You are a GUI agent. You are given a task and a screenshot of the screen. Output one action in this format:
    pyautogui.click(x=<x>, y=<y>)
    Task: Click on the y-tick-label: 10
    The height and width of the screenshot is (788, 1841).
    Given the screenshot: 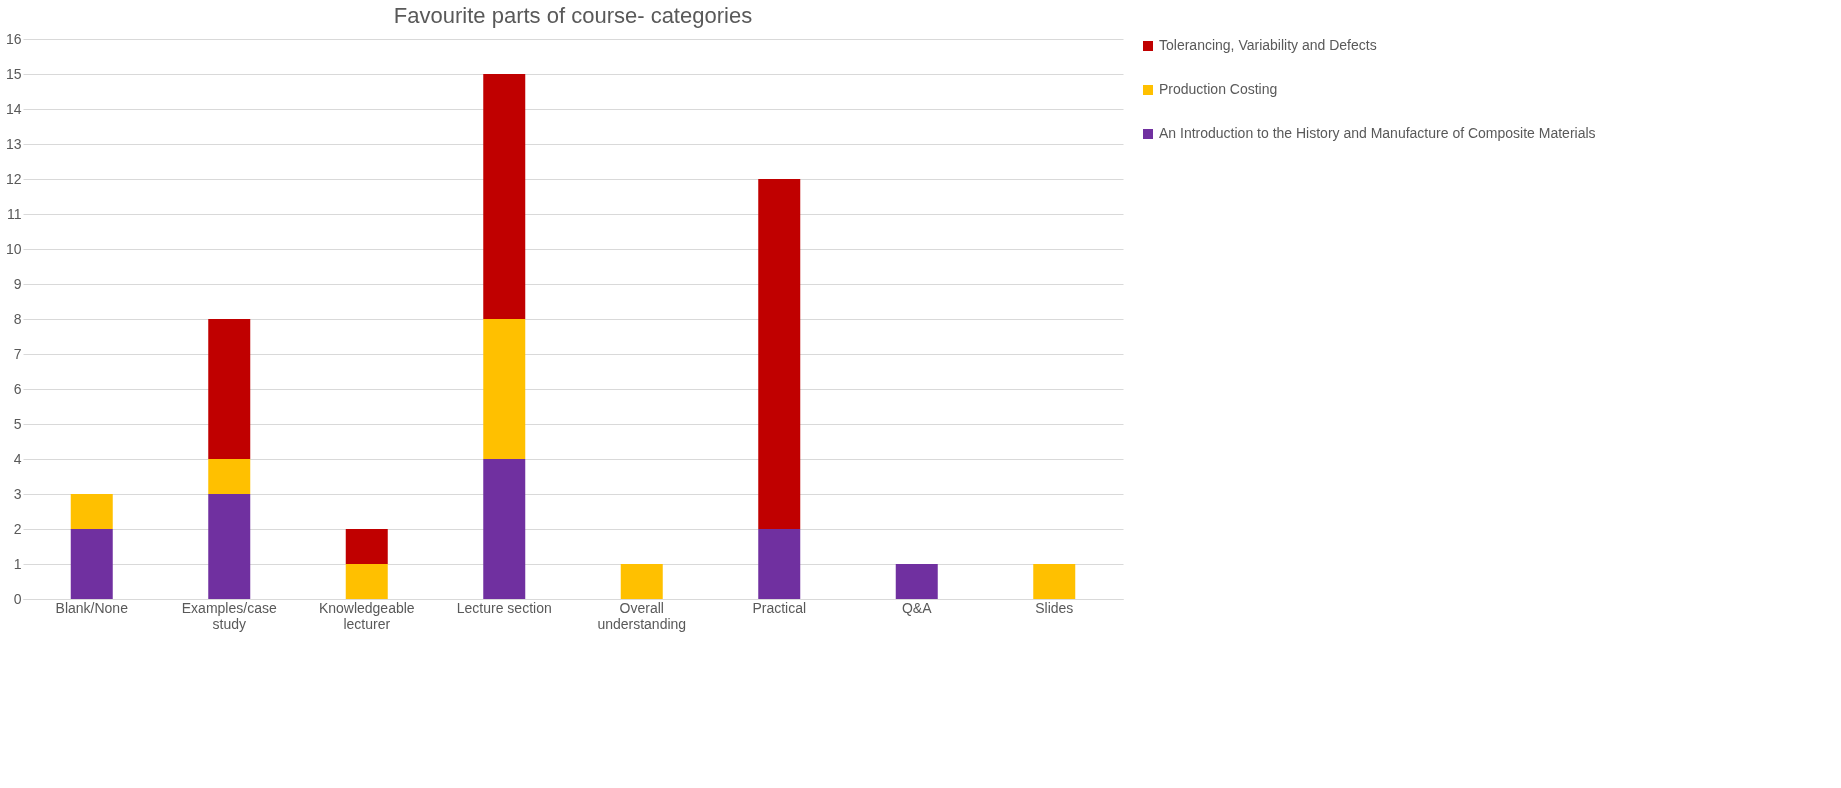 What is the action you would take?
    pyautogui.click(x=13, y=248)
    